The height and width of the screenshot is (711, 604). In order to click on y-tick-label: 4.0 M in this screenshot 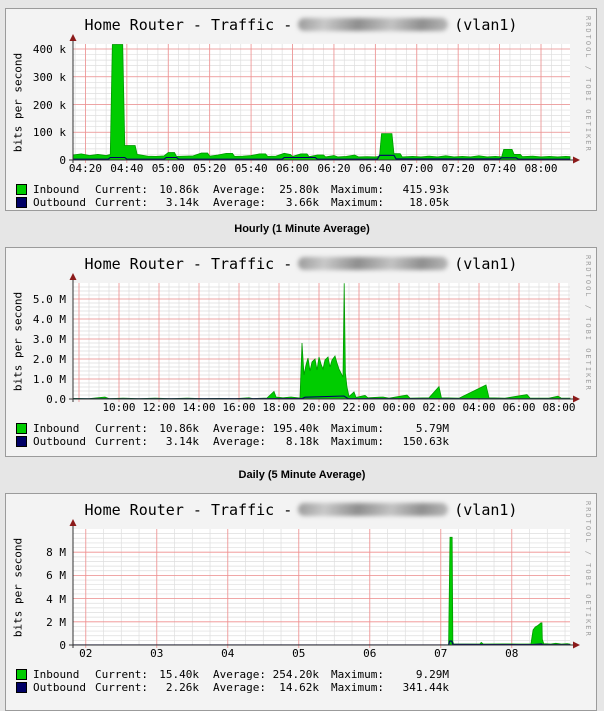, I will do `click(49, 319)`.